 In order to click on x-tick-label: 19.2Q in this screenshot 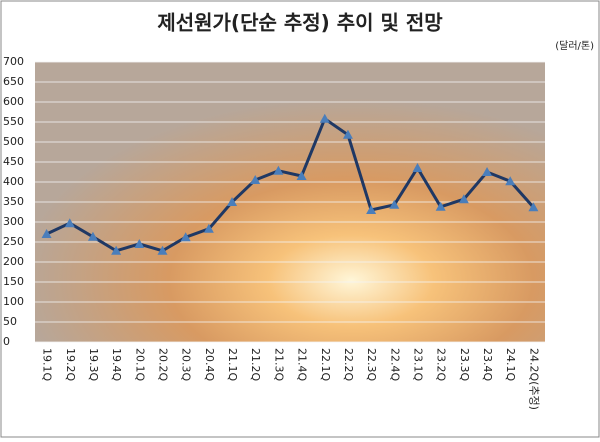, I will do `click(70, 364)`.